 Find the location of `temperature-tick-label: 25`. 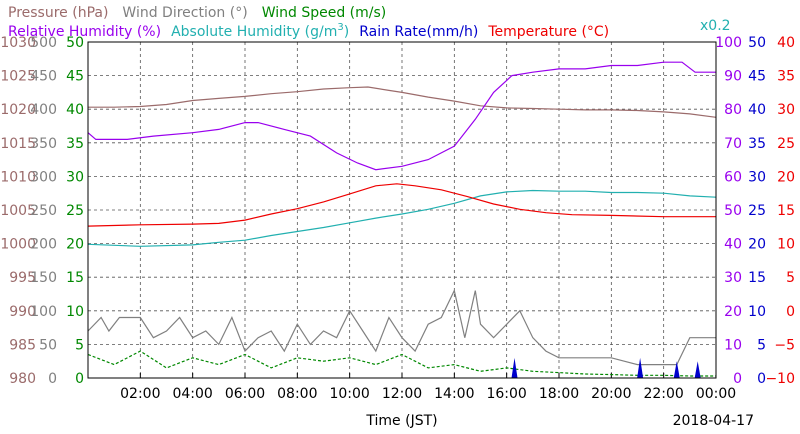

temperature-tick-label: 25 is located at coordinates (786, 144).